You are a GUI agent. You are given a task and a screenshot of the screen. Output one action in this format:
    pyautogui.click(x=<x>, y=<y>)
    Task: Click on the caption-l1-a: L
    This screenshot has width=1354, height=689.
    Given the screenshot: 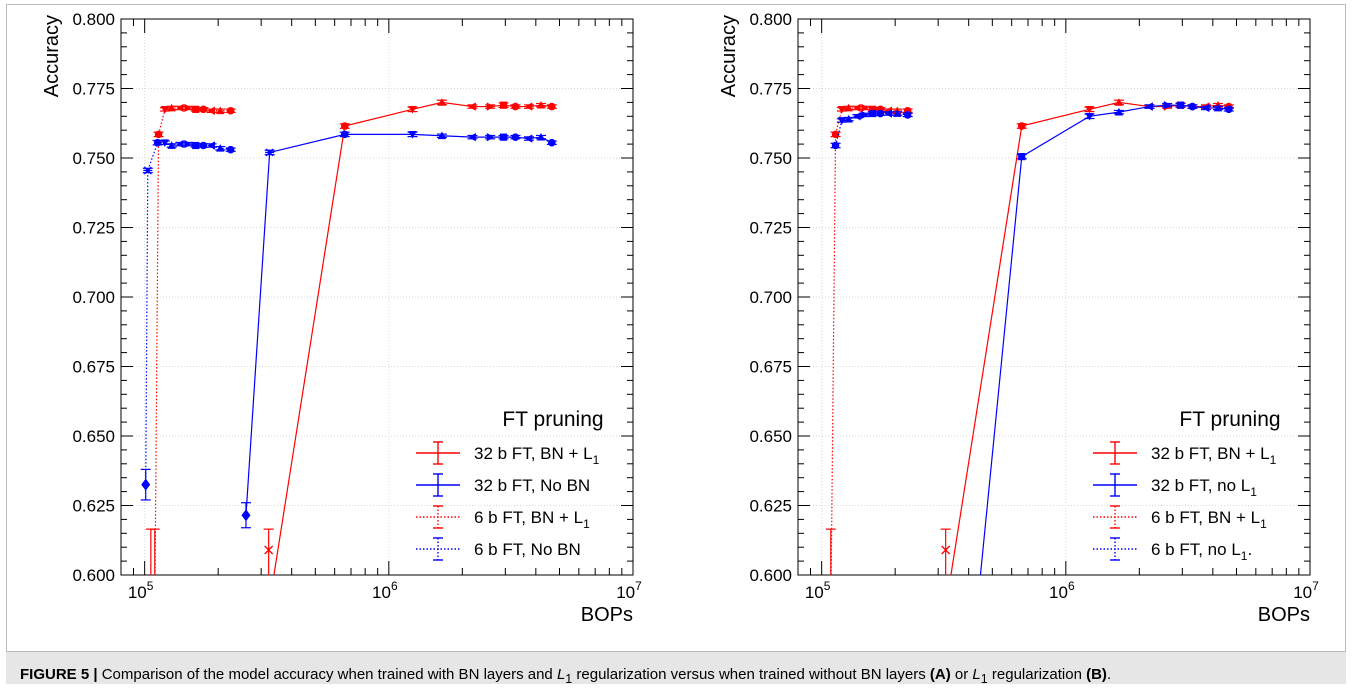 What is the action you would take?
    pyautogui.click(x=561, y=674)
    